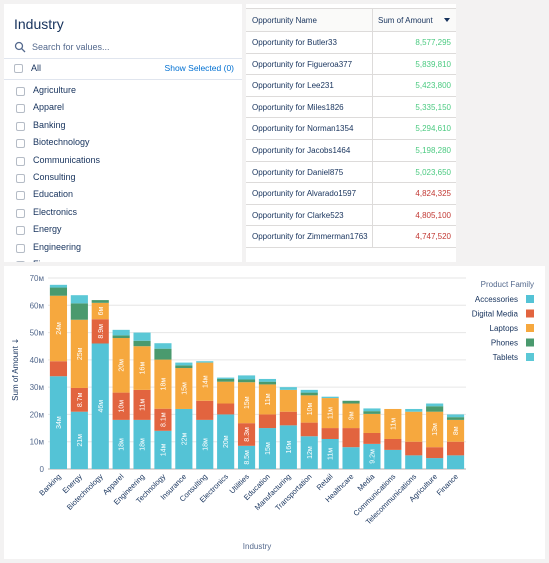  Describe the element at coordinates (123, 249) in the screenshot. I see `industry-option-engineering: Engineering` at that location.